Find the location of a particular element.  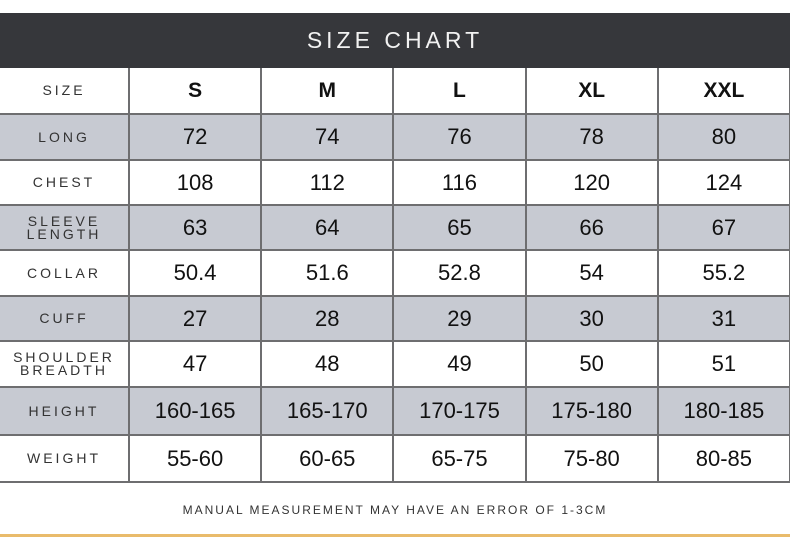

cell: 52.8 is located at coordinates (459, 273).